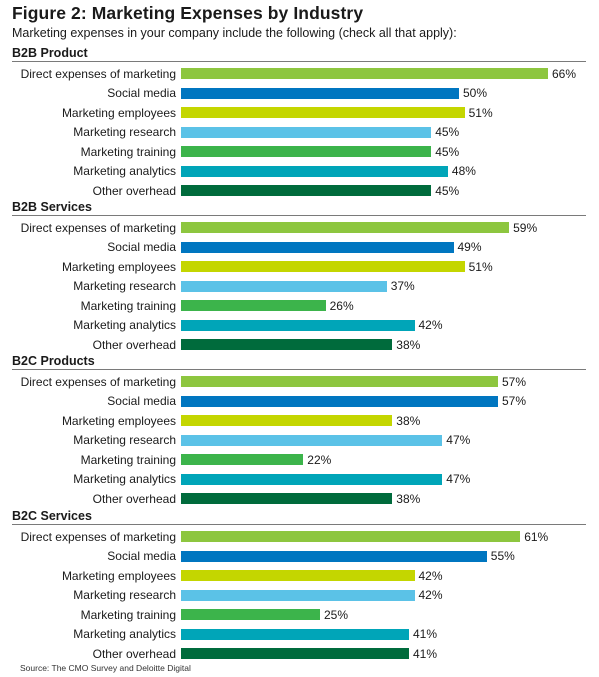 The image size is (599, 677). Describe the element at coordinates (536, 536) in the screenshot. I see `data-label: 61%` at that location.